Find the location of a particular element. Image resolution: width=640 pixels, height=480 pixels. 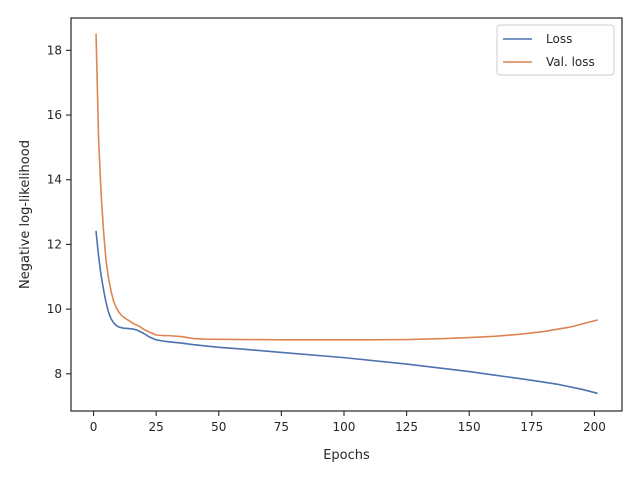

x-axis-ticks: 0 25 50 75 100 125 150 175 200 is located at coordinates (348, 422).